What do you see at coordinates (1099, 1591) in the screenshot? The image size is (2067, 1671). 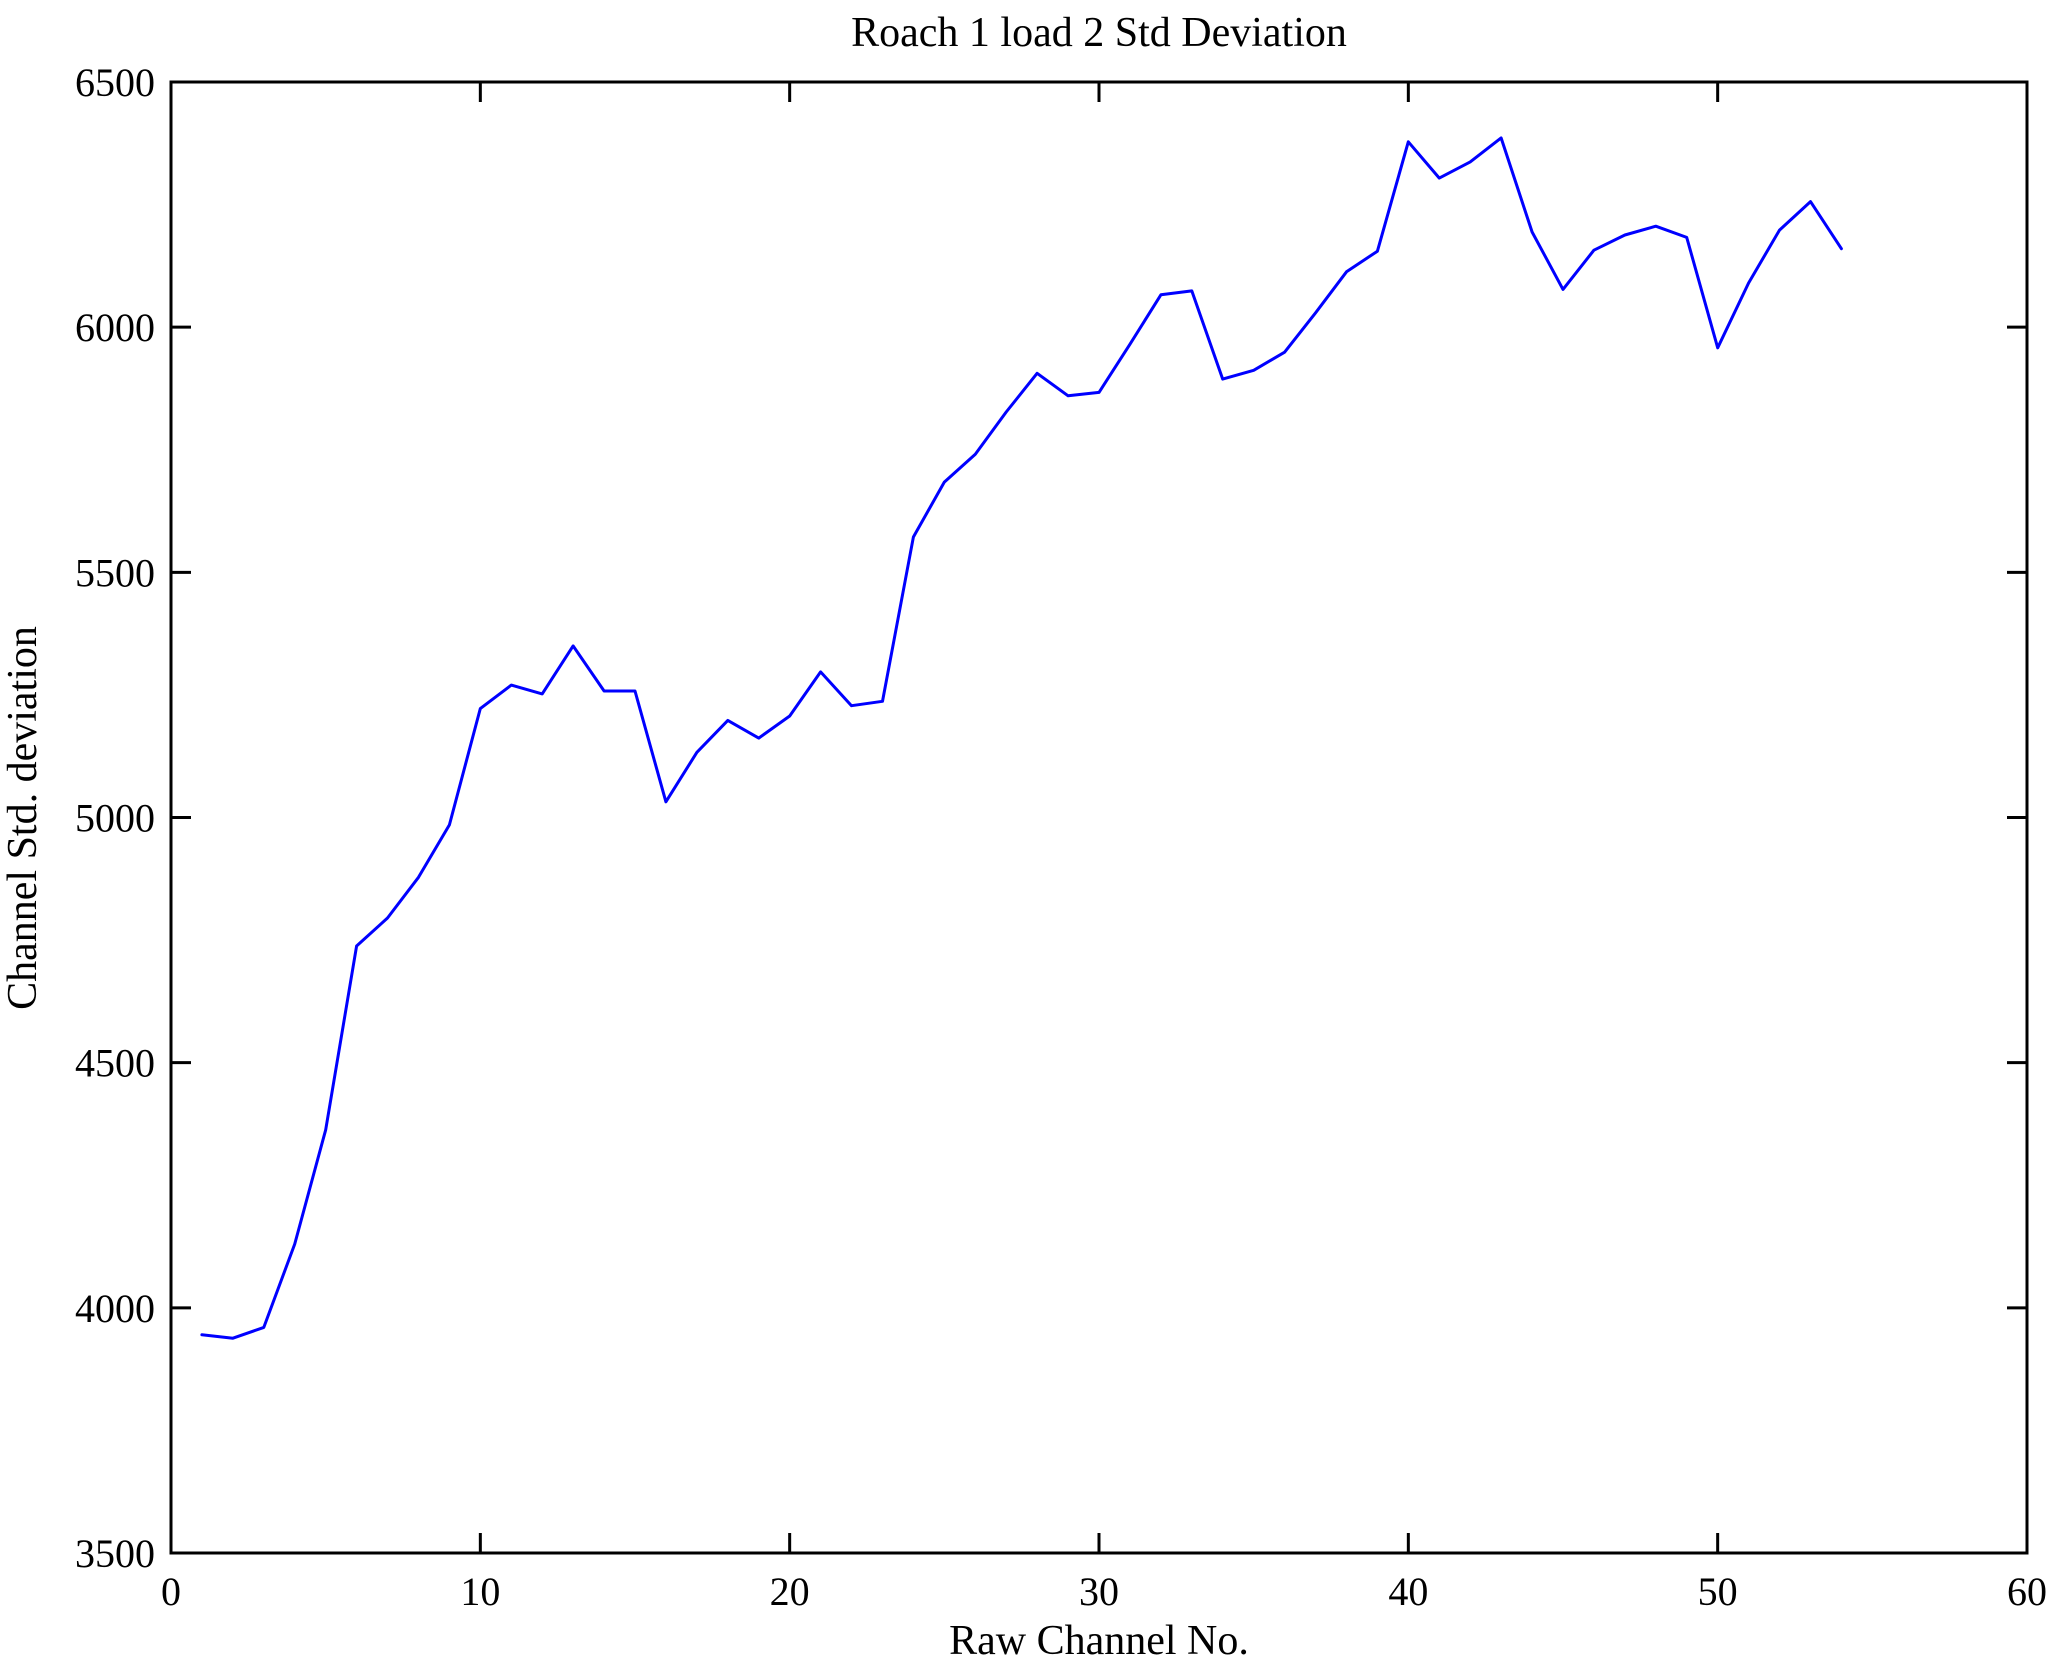 I see `x-tick-label: 30` at bounding box center [1099, 1591].